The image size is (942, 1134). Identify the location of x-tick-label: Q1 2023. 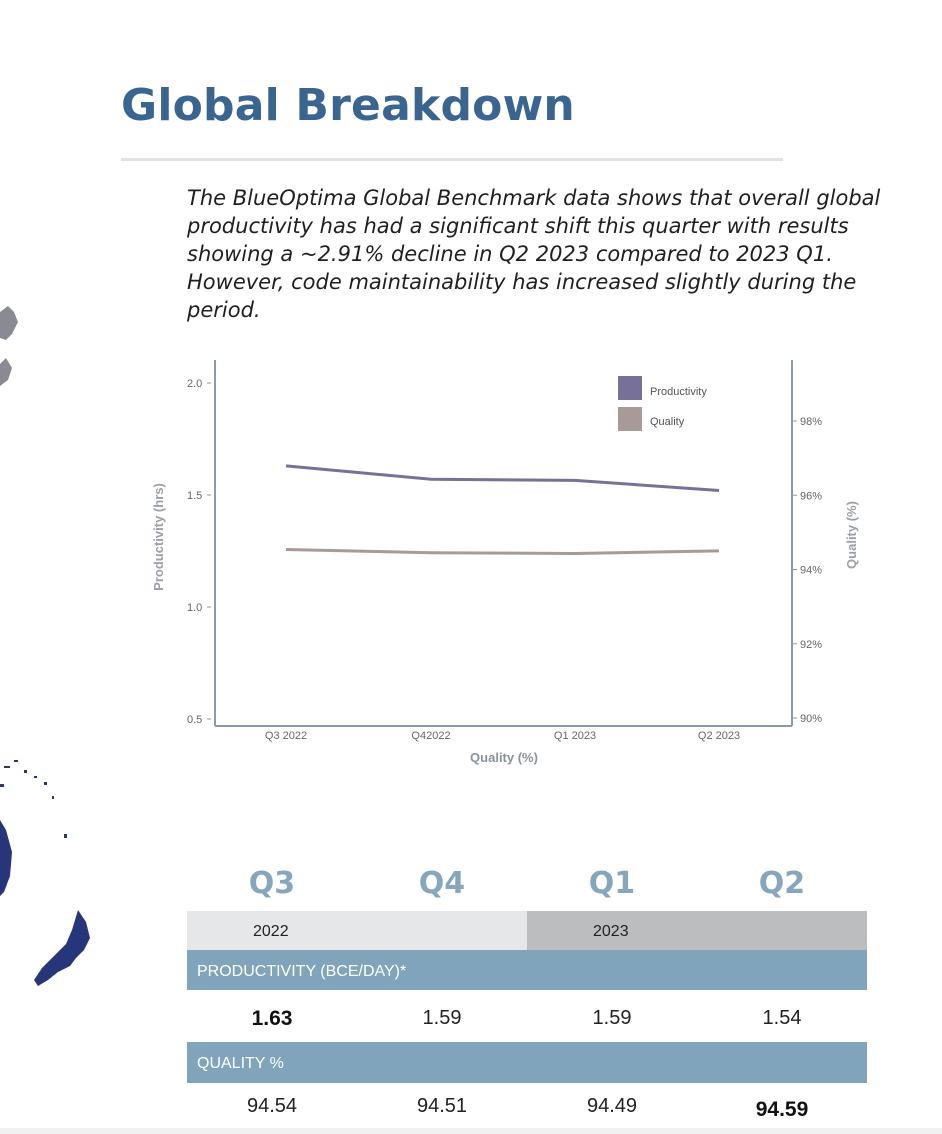
(575, 736).